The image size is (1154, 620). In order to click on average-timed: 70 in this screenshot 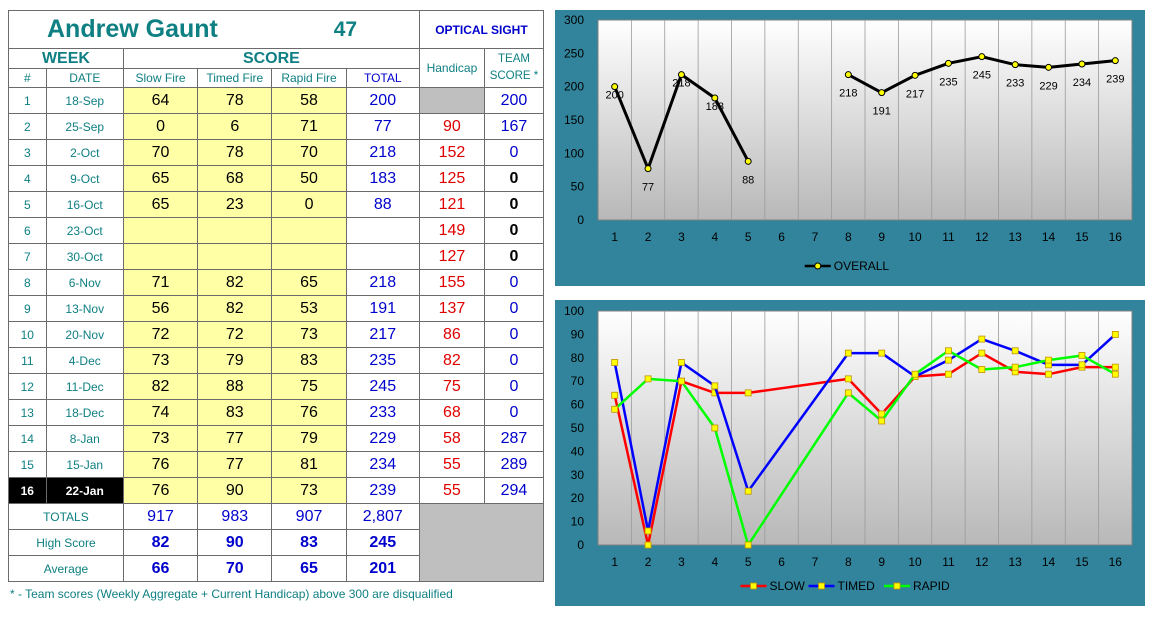, I will do `click(235, 568)`.